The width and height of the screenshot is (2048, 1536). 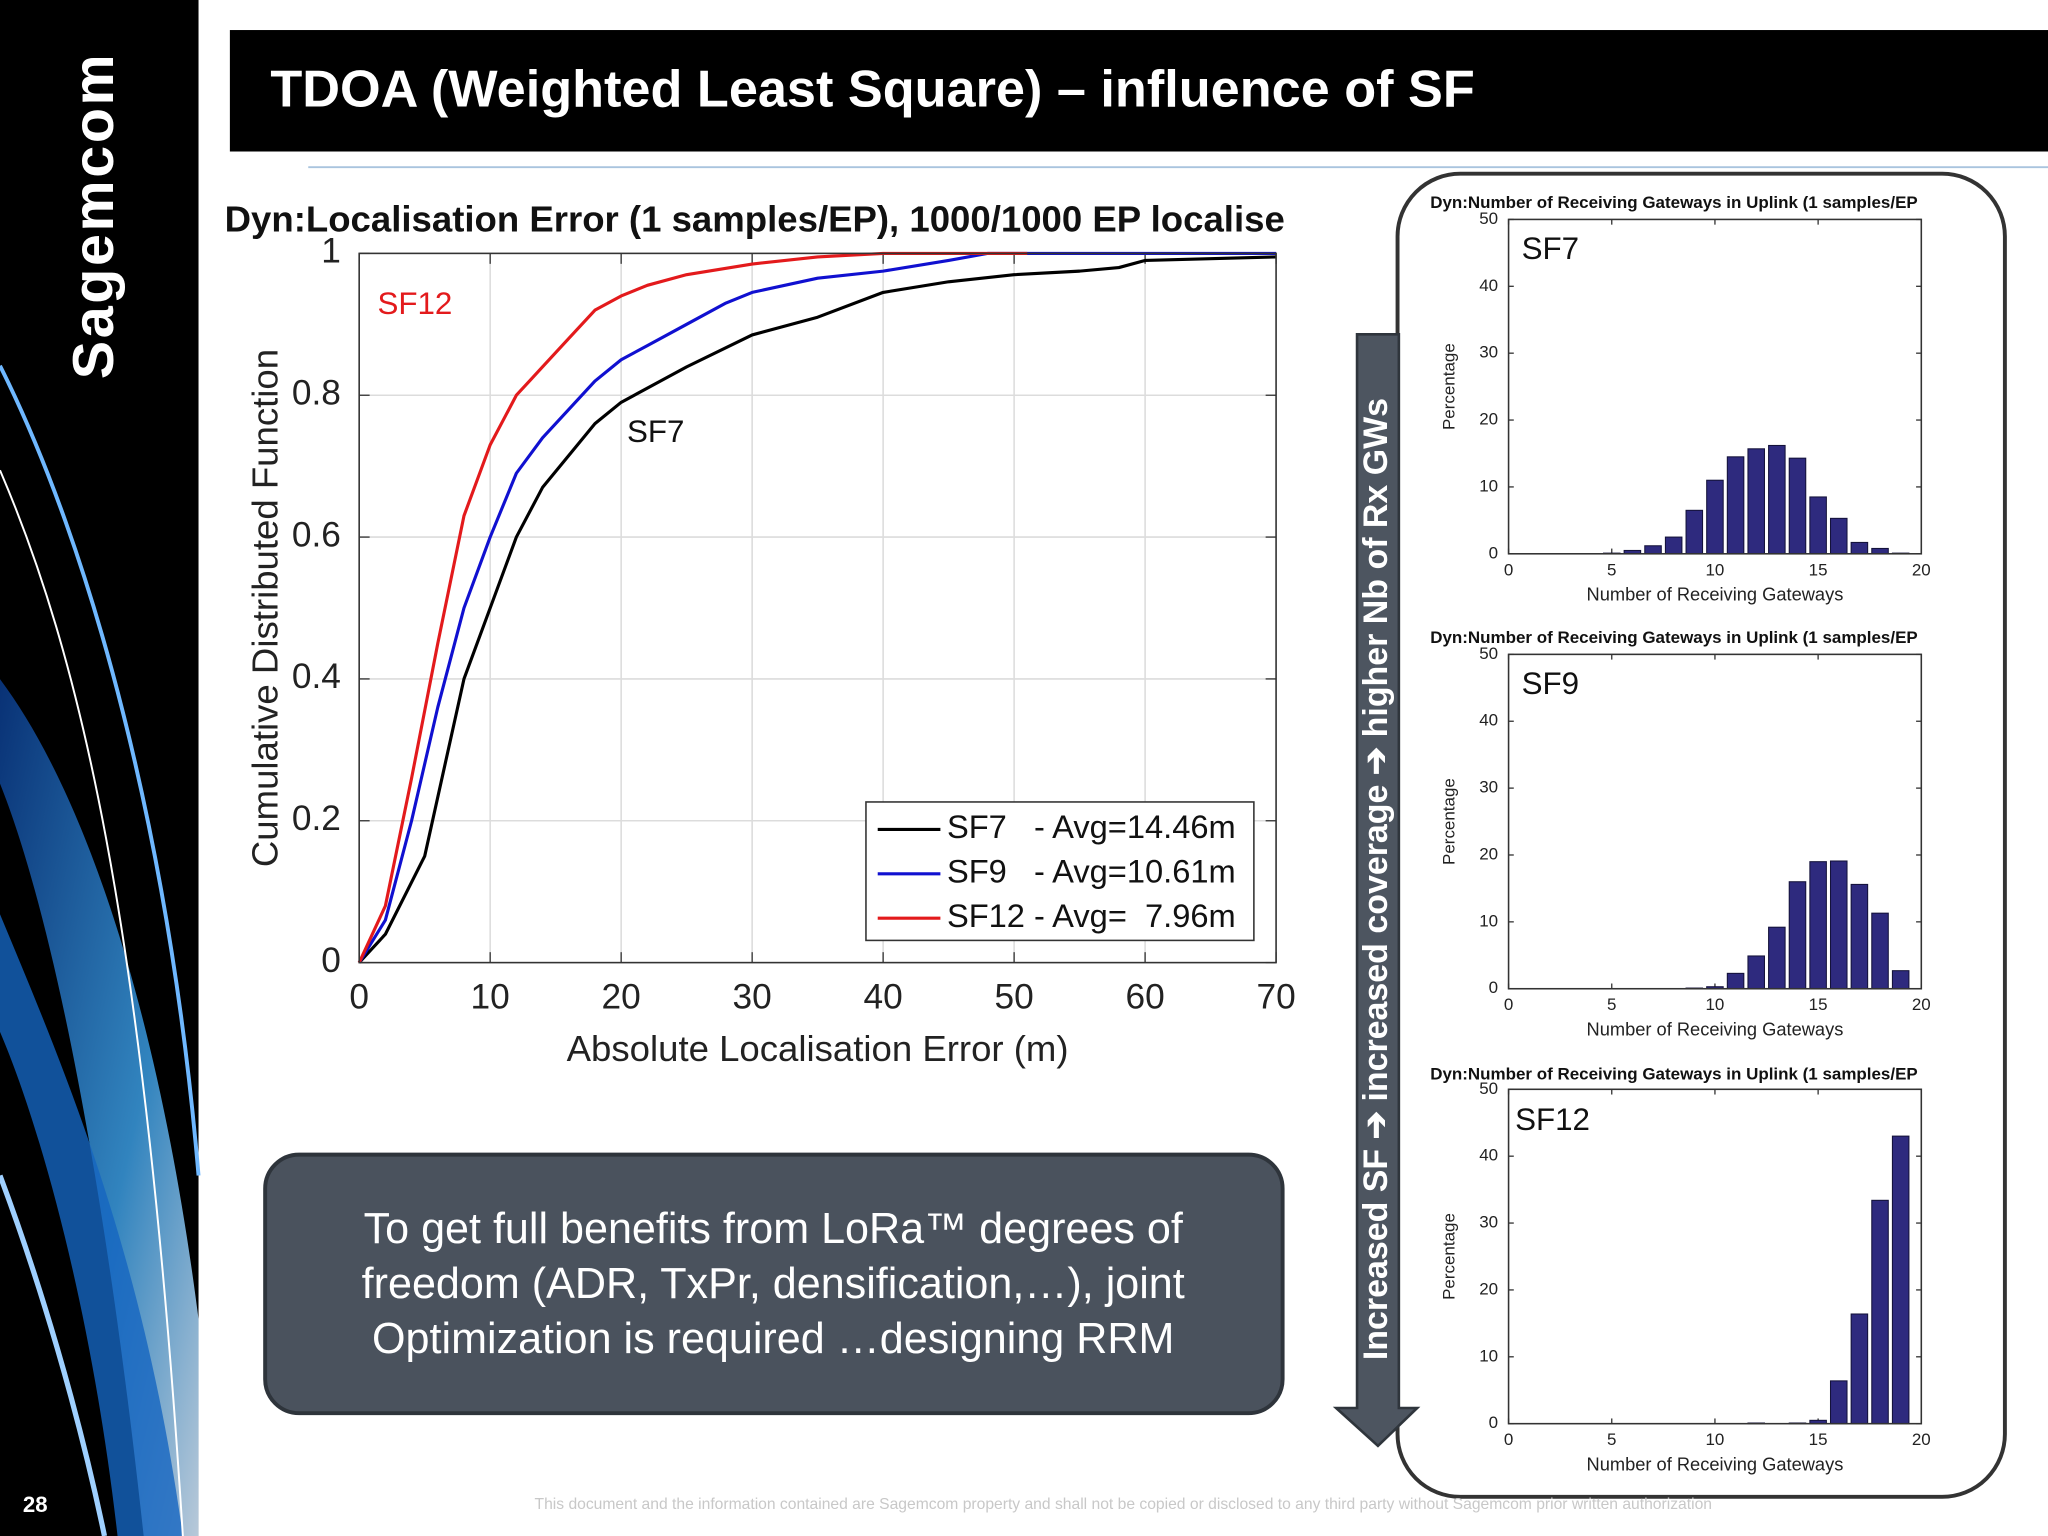 What do you see at coordinates (883, 996) in the screenshot?
I see `x-tick-label: 40` at bounding box center [883, 996].